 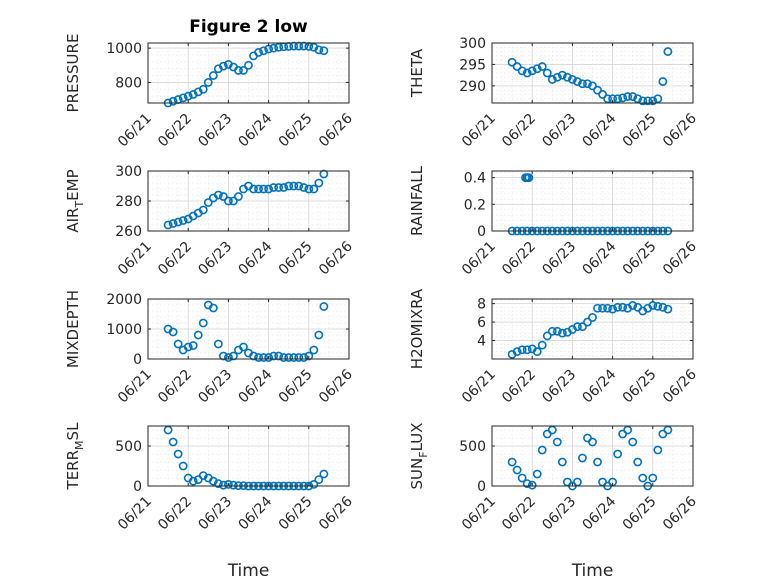 I want to click on mixdepth-x-tick-label: 06/23, so click(x=215, y=387).